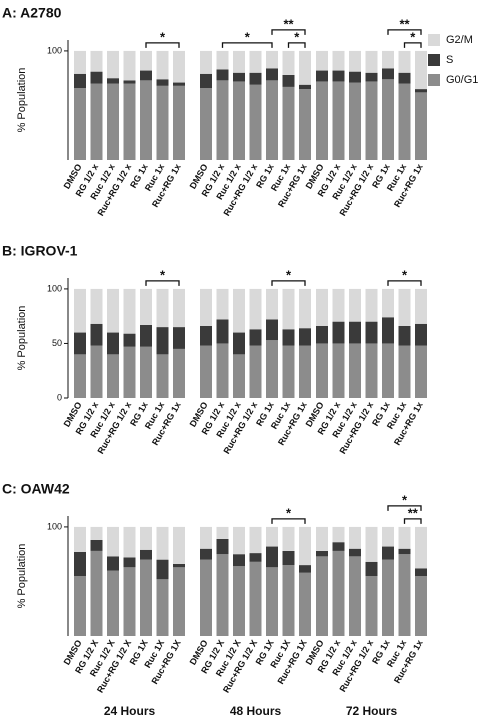 The height and width of the screenshot is (722, 500). What do you see at coordinates (40, 251) in the screenshot?
I see `chart-title: B: IGROV-1` at bounding box center [40, 251].